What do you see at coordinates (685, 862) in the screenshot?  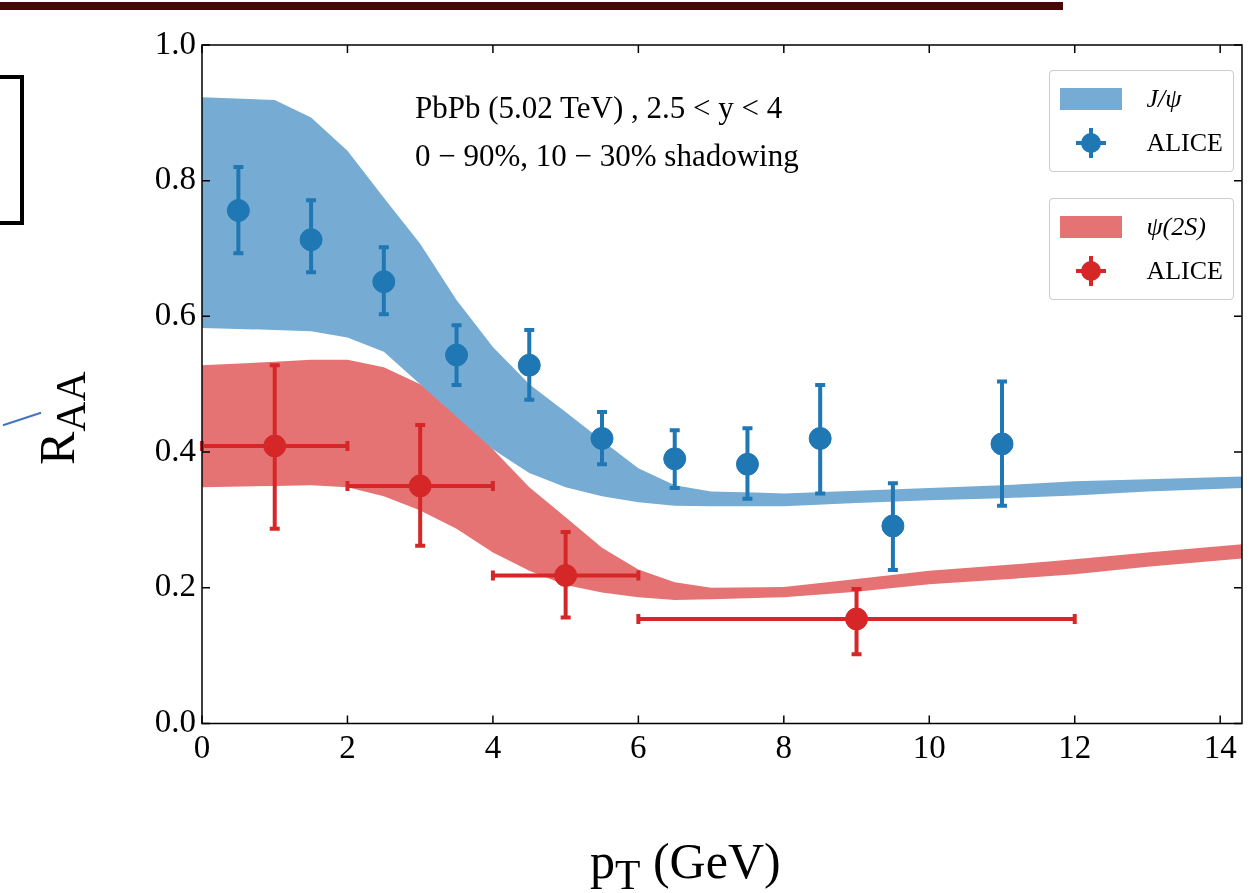 I see `x-axis-title: p$_{T}$ (GeV)` at bounding box center [685, 862].